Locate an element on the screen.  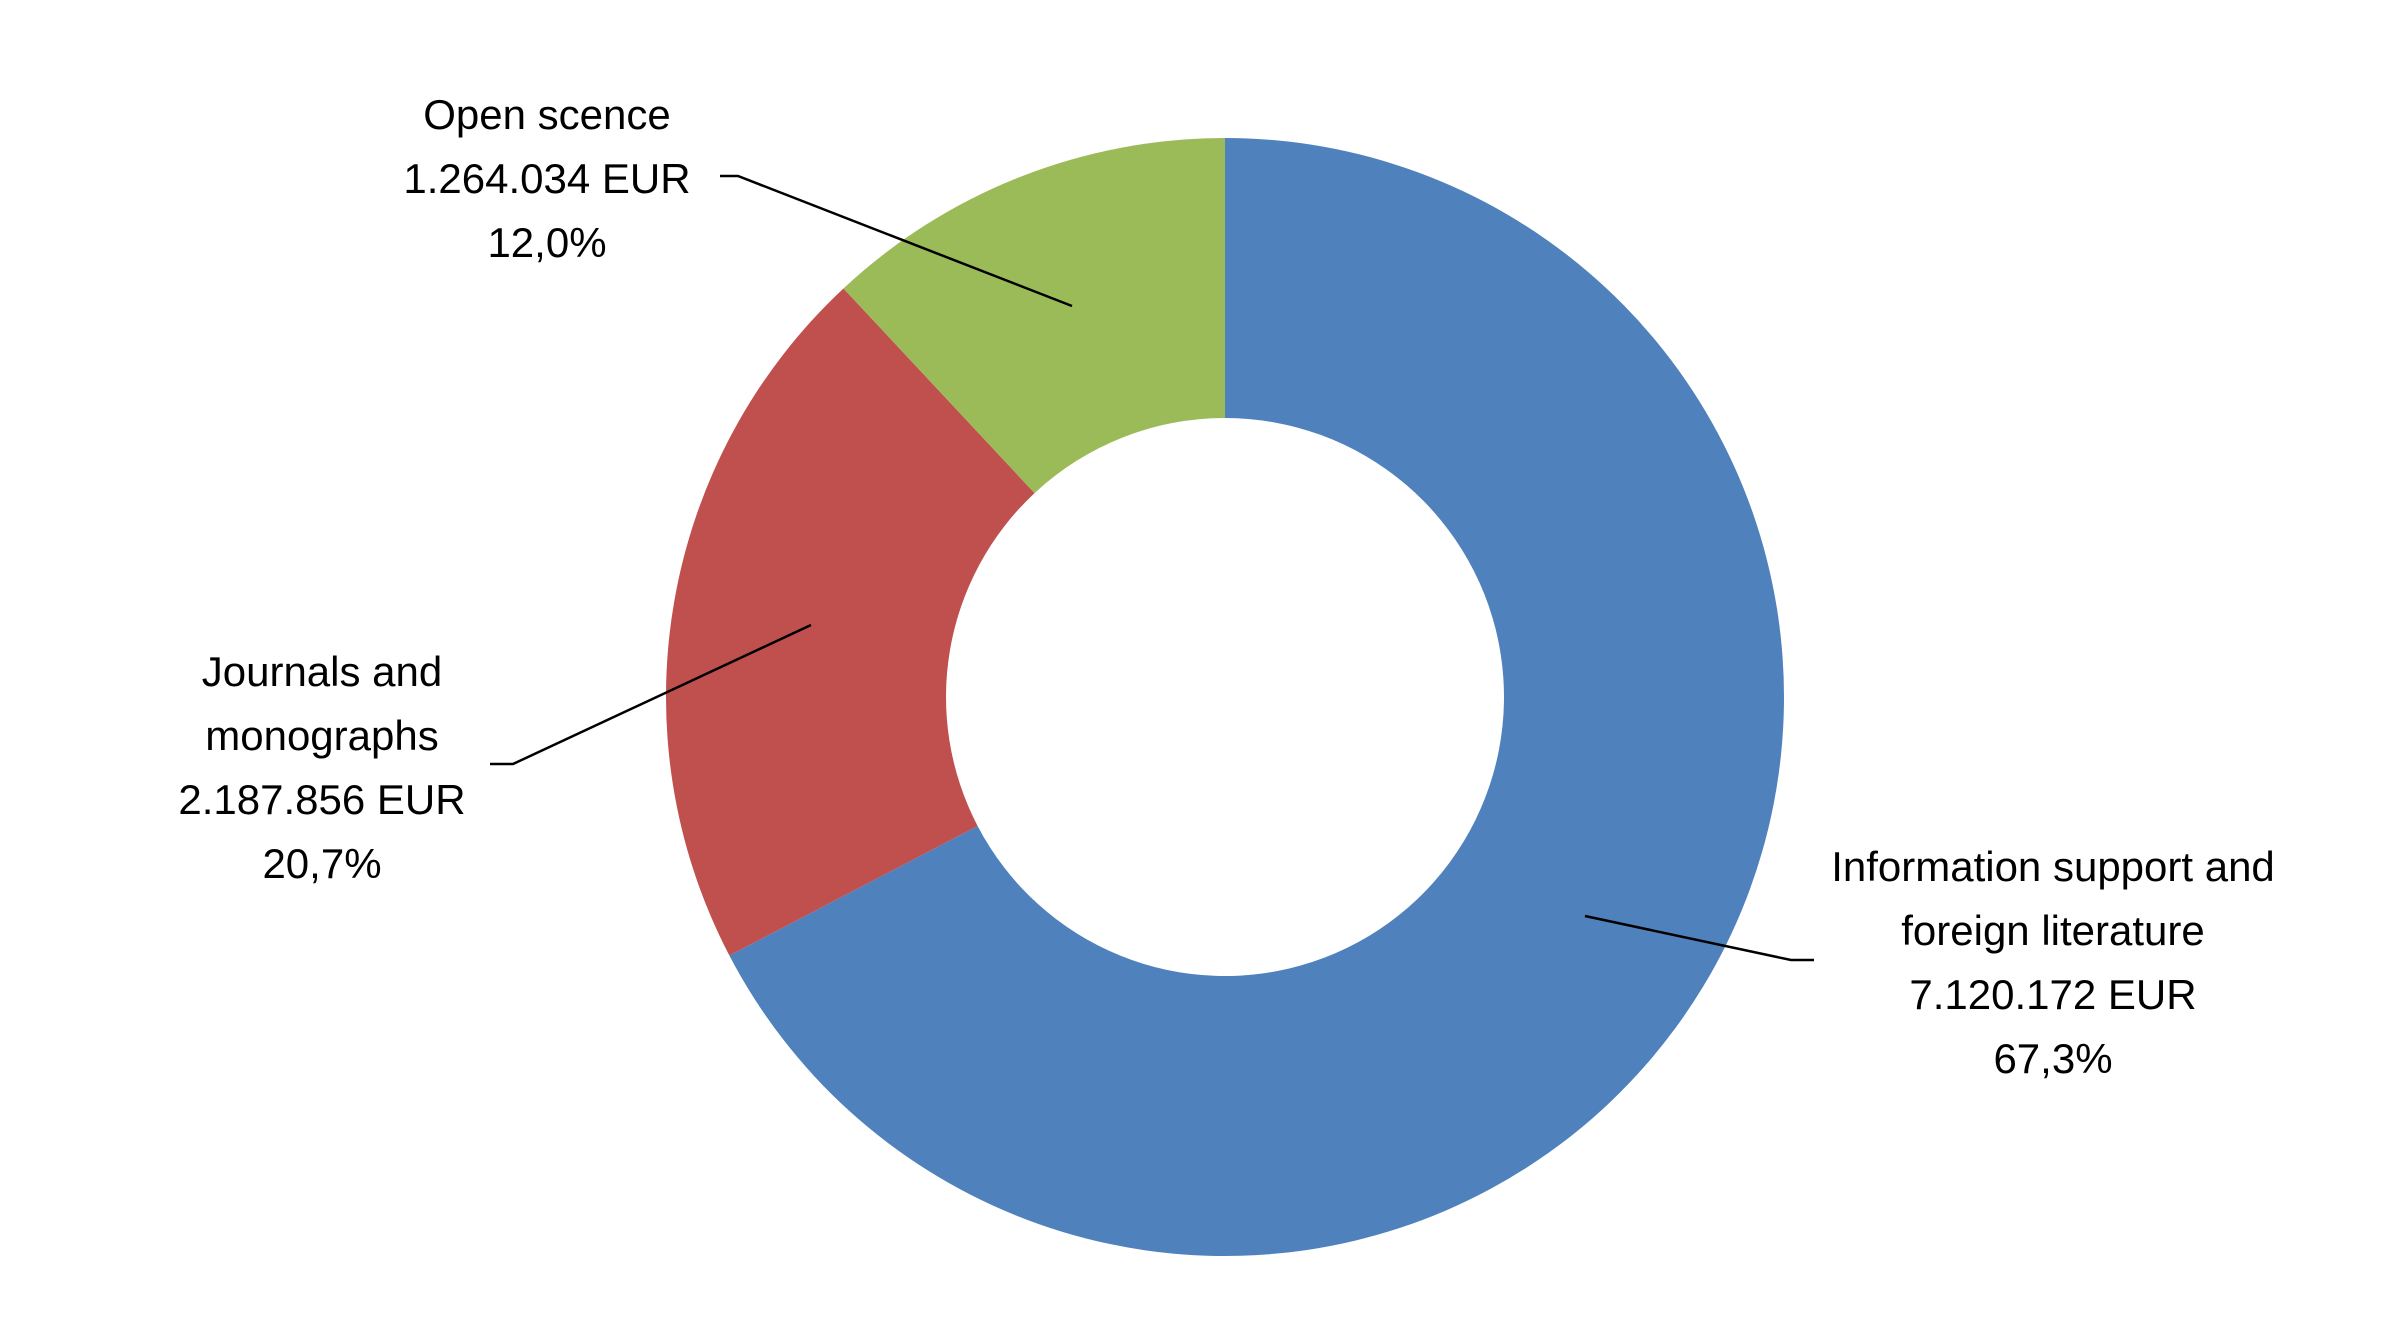
category-label: Journals and monographs is located at coordinates (322, 703).